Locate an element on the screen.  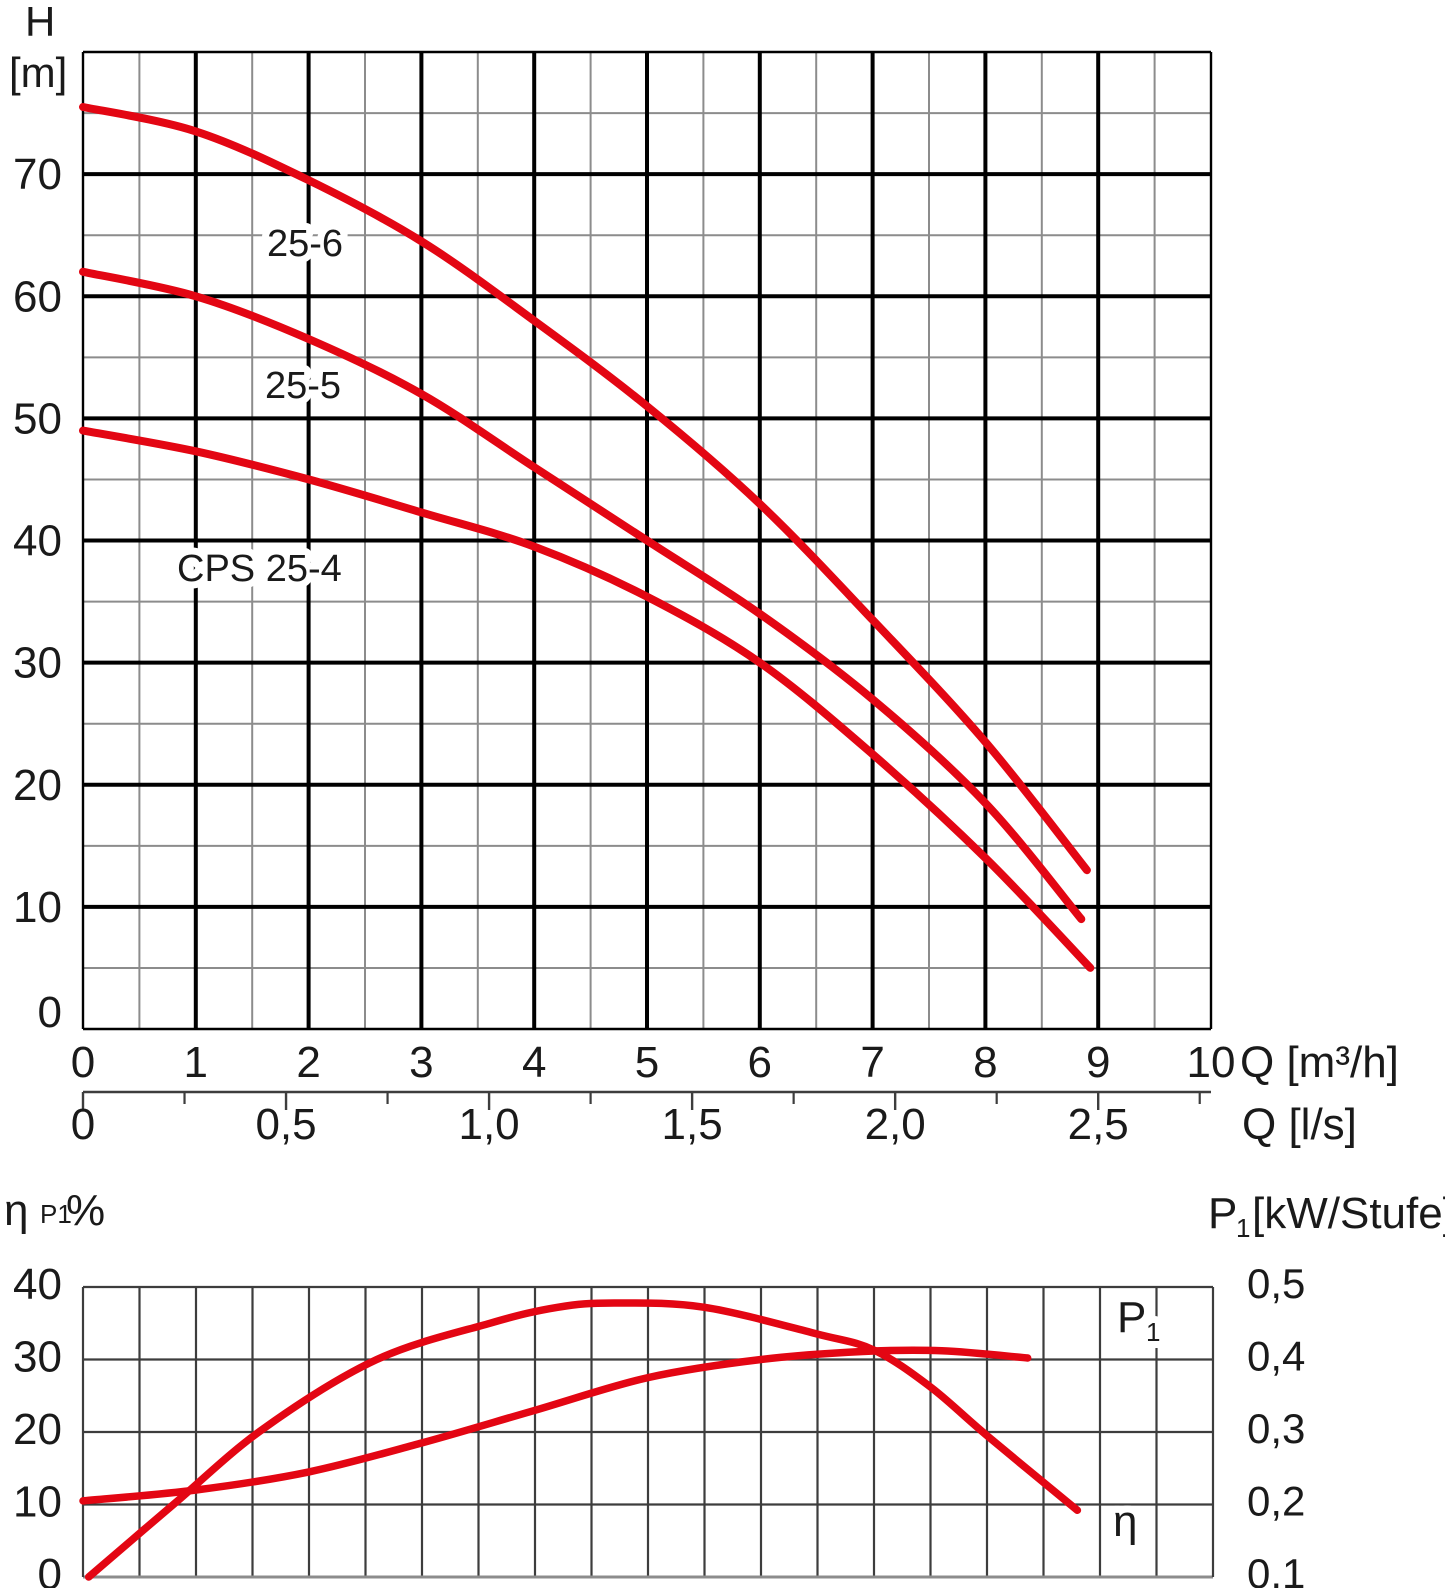
y-tick-label: 40 is located at coordinates (37, 541).